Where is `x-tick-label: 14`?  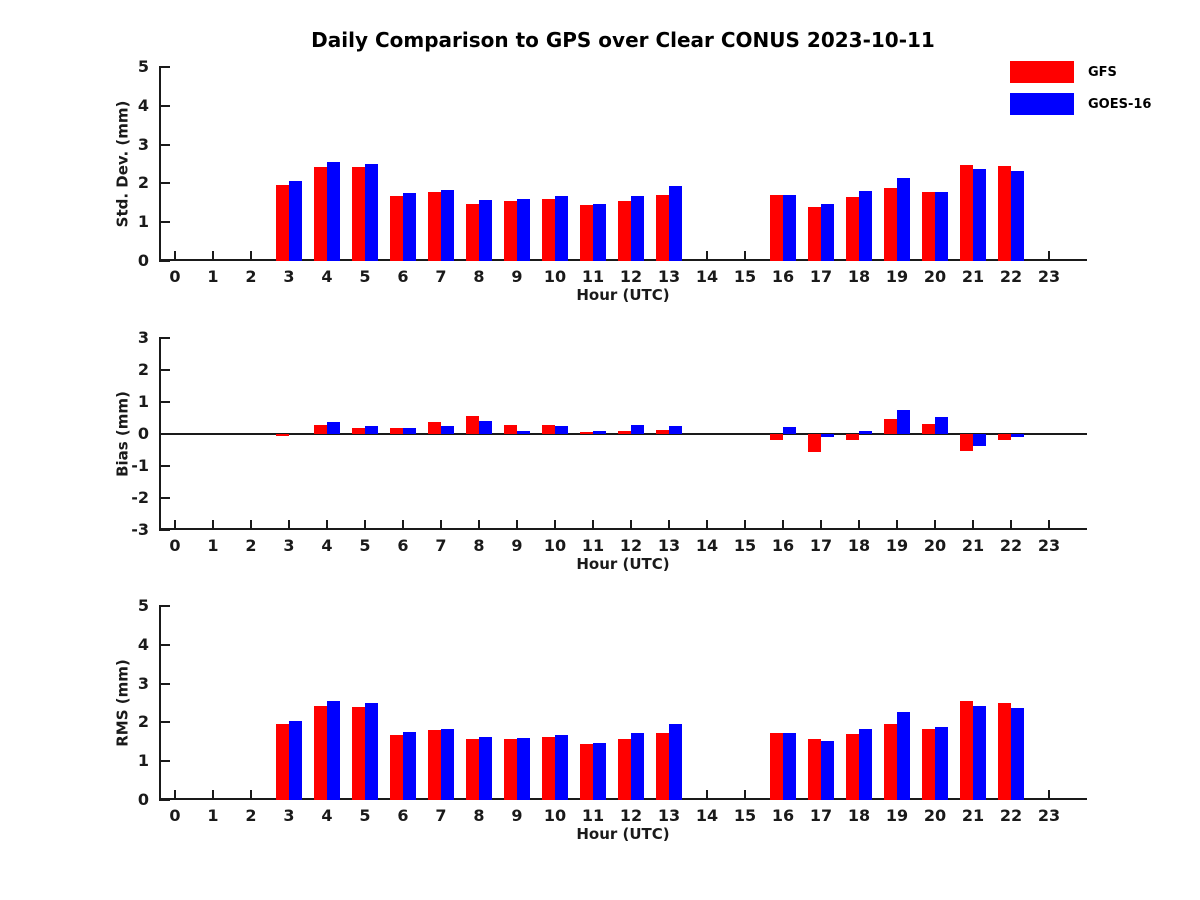 x-tick-label: 14 is located at coordinates (707, 545).